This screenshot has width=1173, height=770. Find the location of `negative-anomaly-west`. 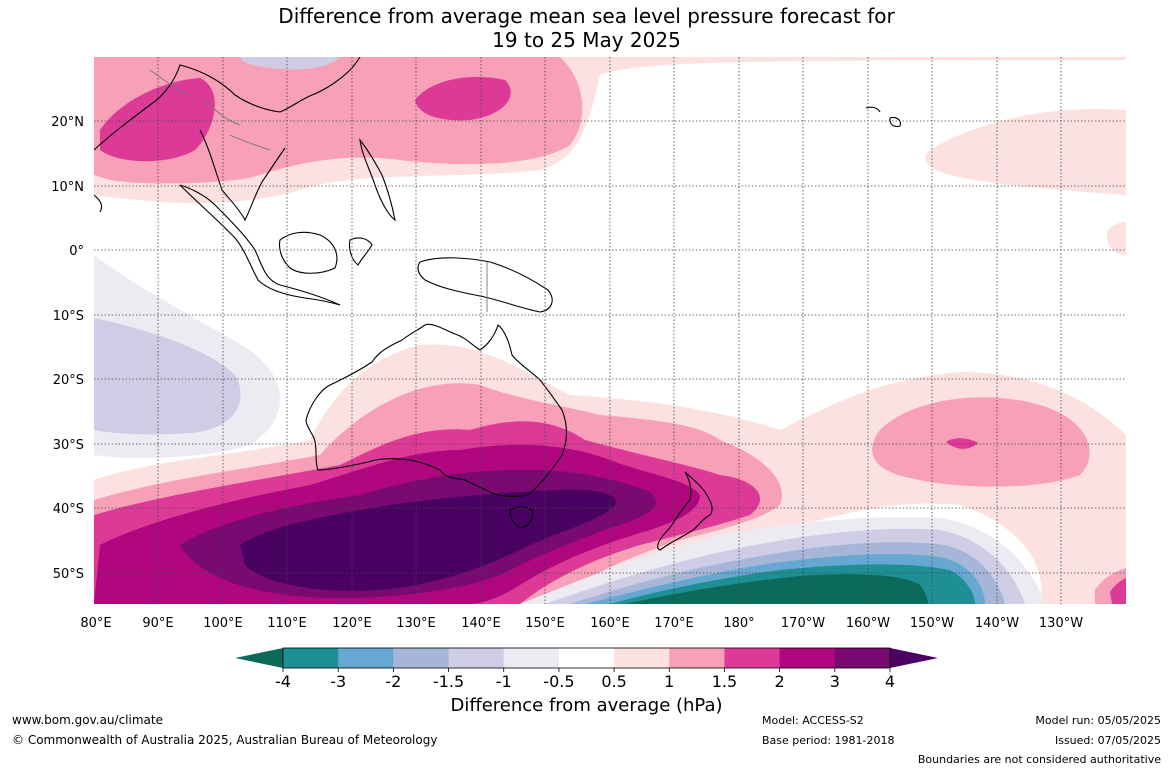

negative-anomaly-west is located at coordinates (187, 356).